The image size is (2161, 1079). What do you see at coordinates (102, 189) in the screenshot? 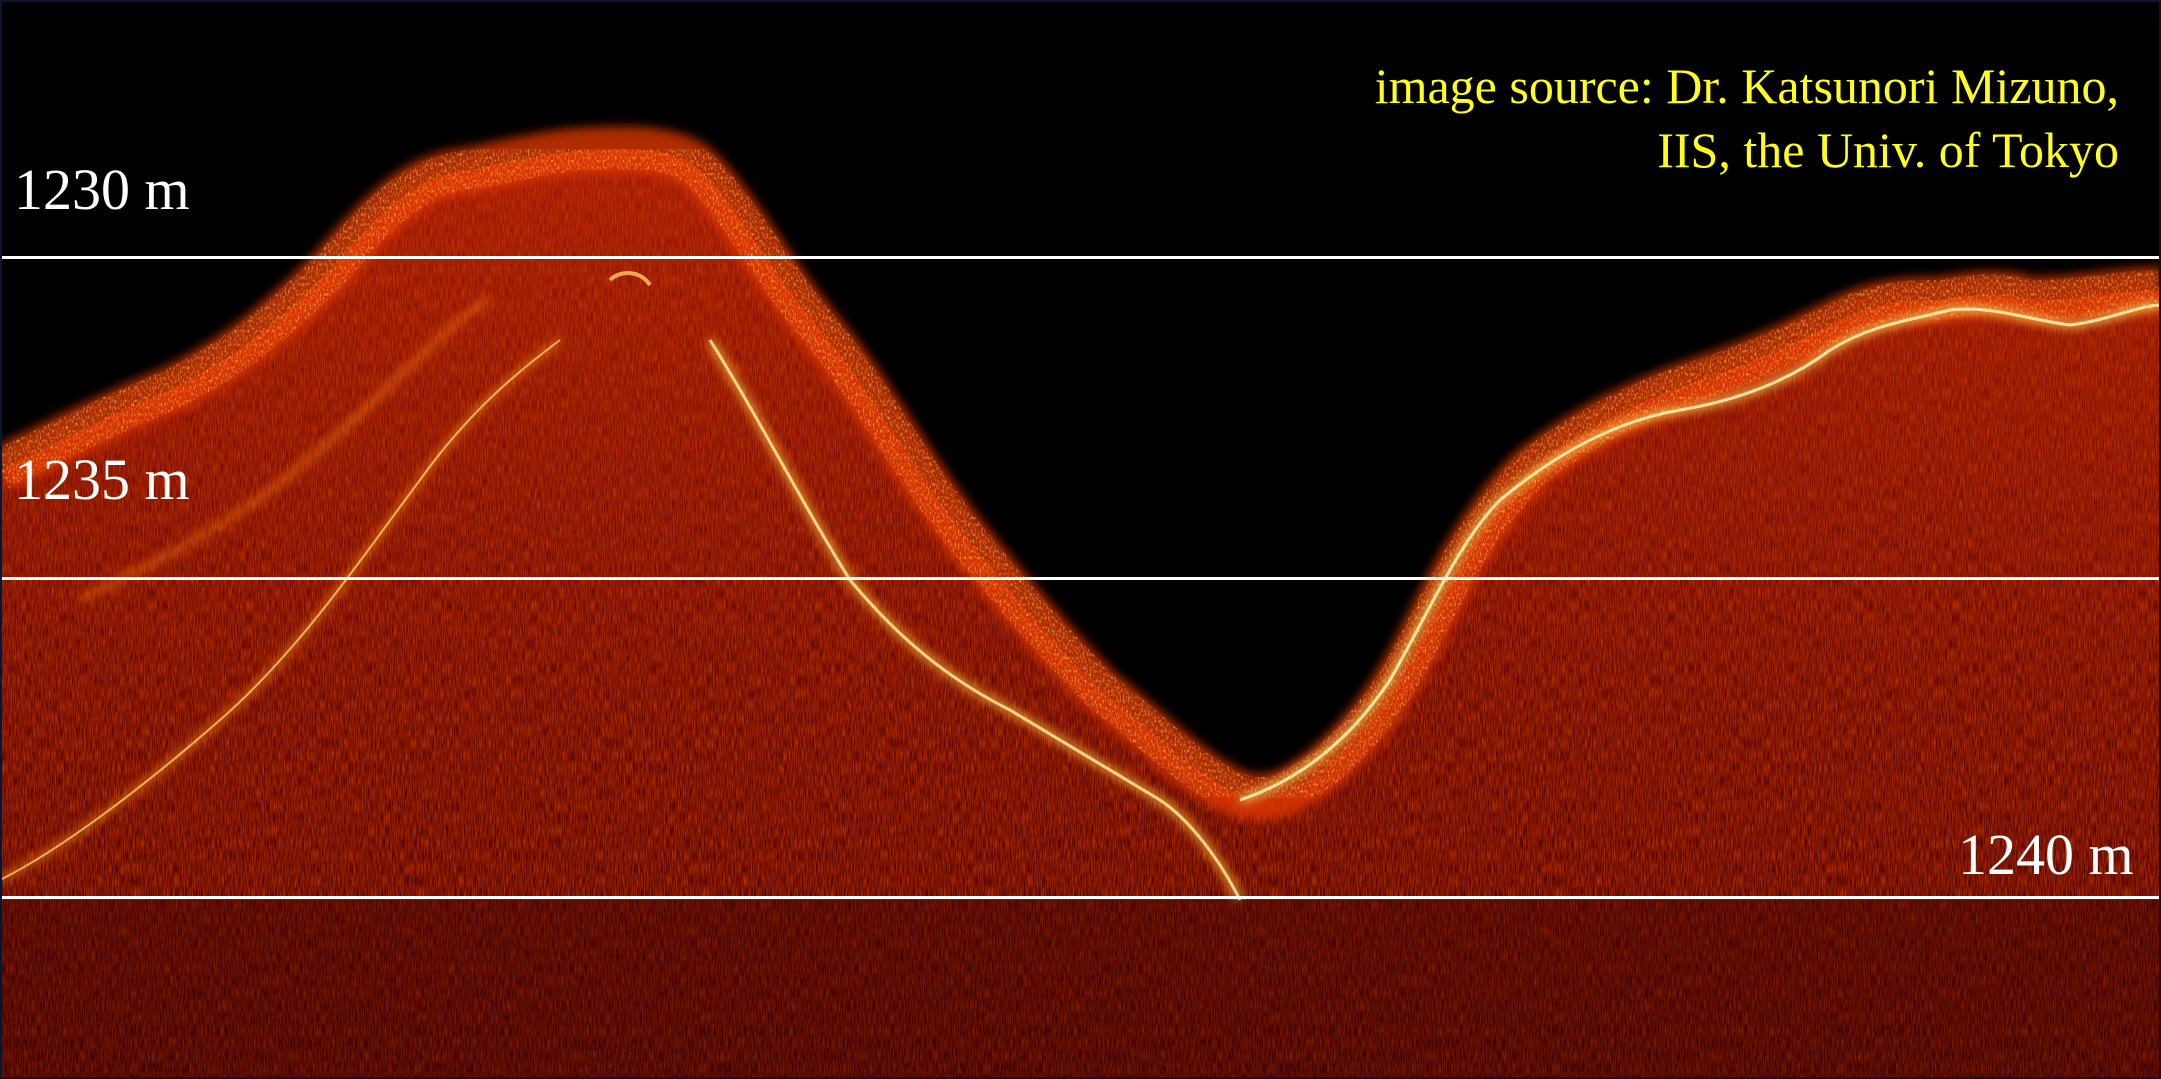
I see `depth-label-1230: 1230 m` at bounding box center [102, 189].